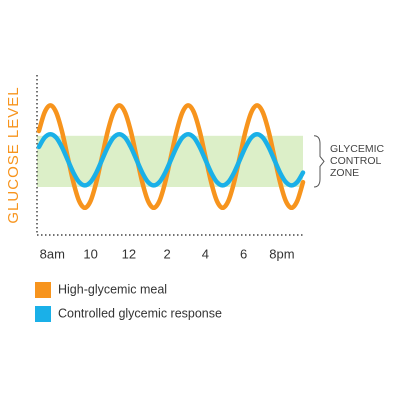 This screenshot has width=400, height=400. I want to click on x-tick-label: 2, so click(167, 253).